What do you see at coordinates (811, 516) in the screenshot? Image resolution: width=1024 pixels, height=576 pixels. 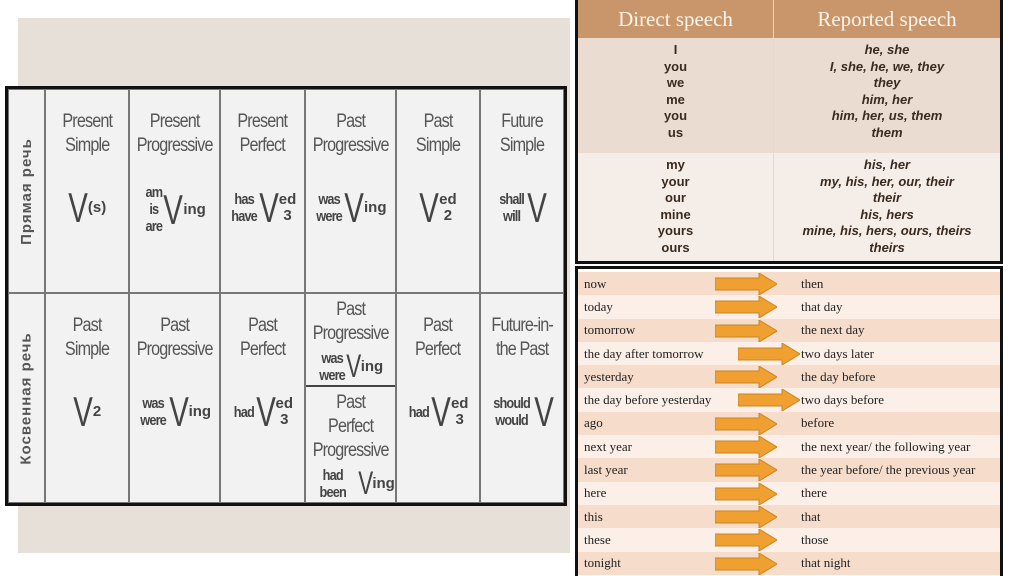 I see `reported-expression: that` at bounding box center [811, 516].